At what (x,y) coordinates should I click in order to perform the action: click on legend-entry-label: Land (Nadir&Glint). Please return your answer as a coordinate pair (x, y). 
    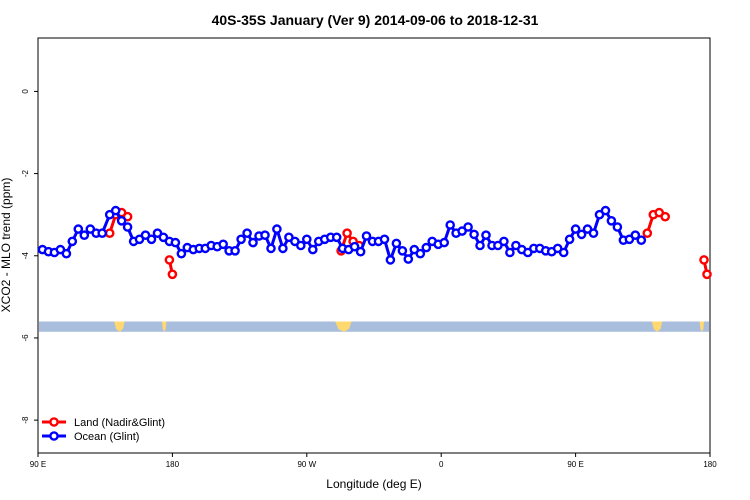
    Looking at the image, I should click on (119, 423).